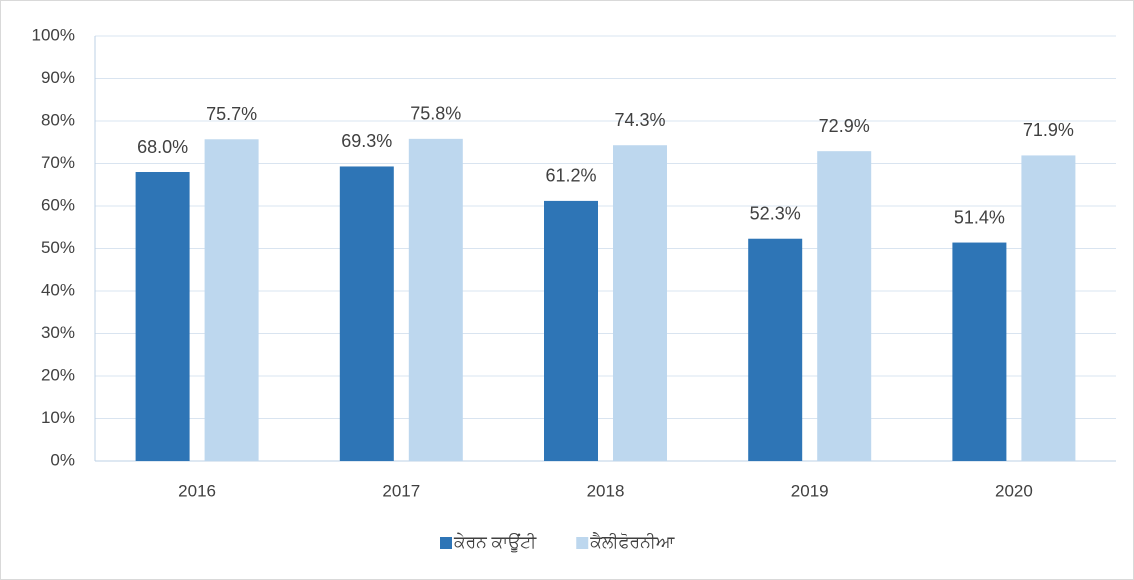 Image resolution: width=1134 pixels, height=580 pixels. I want to click on x-tick-label: 2016, so click(197, 490).